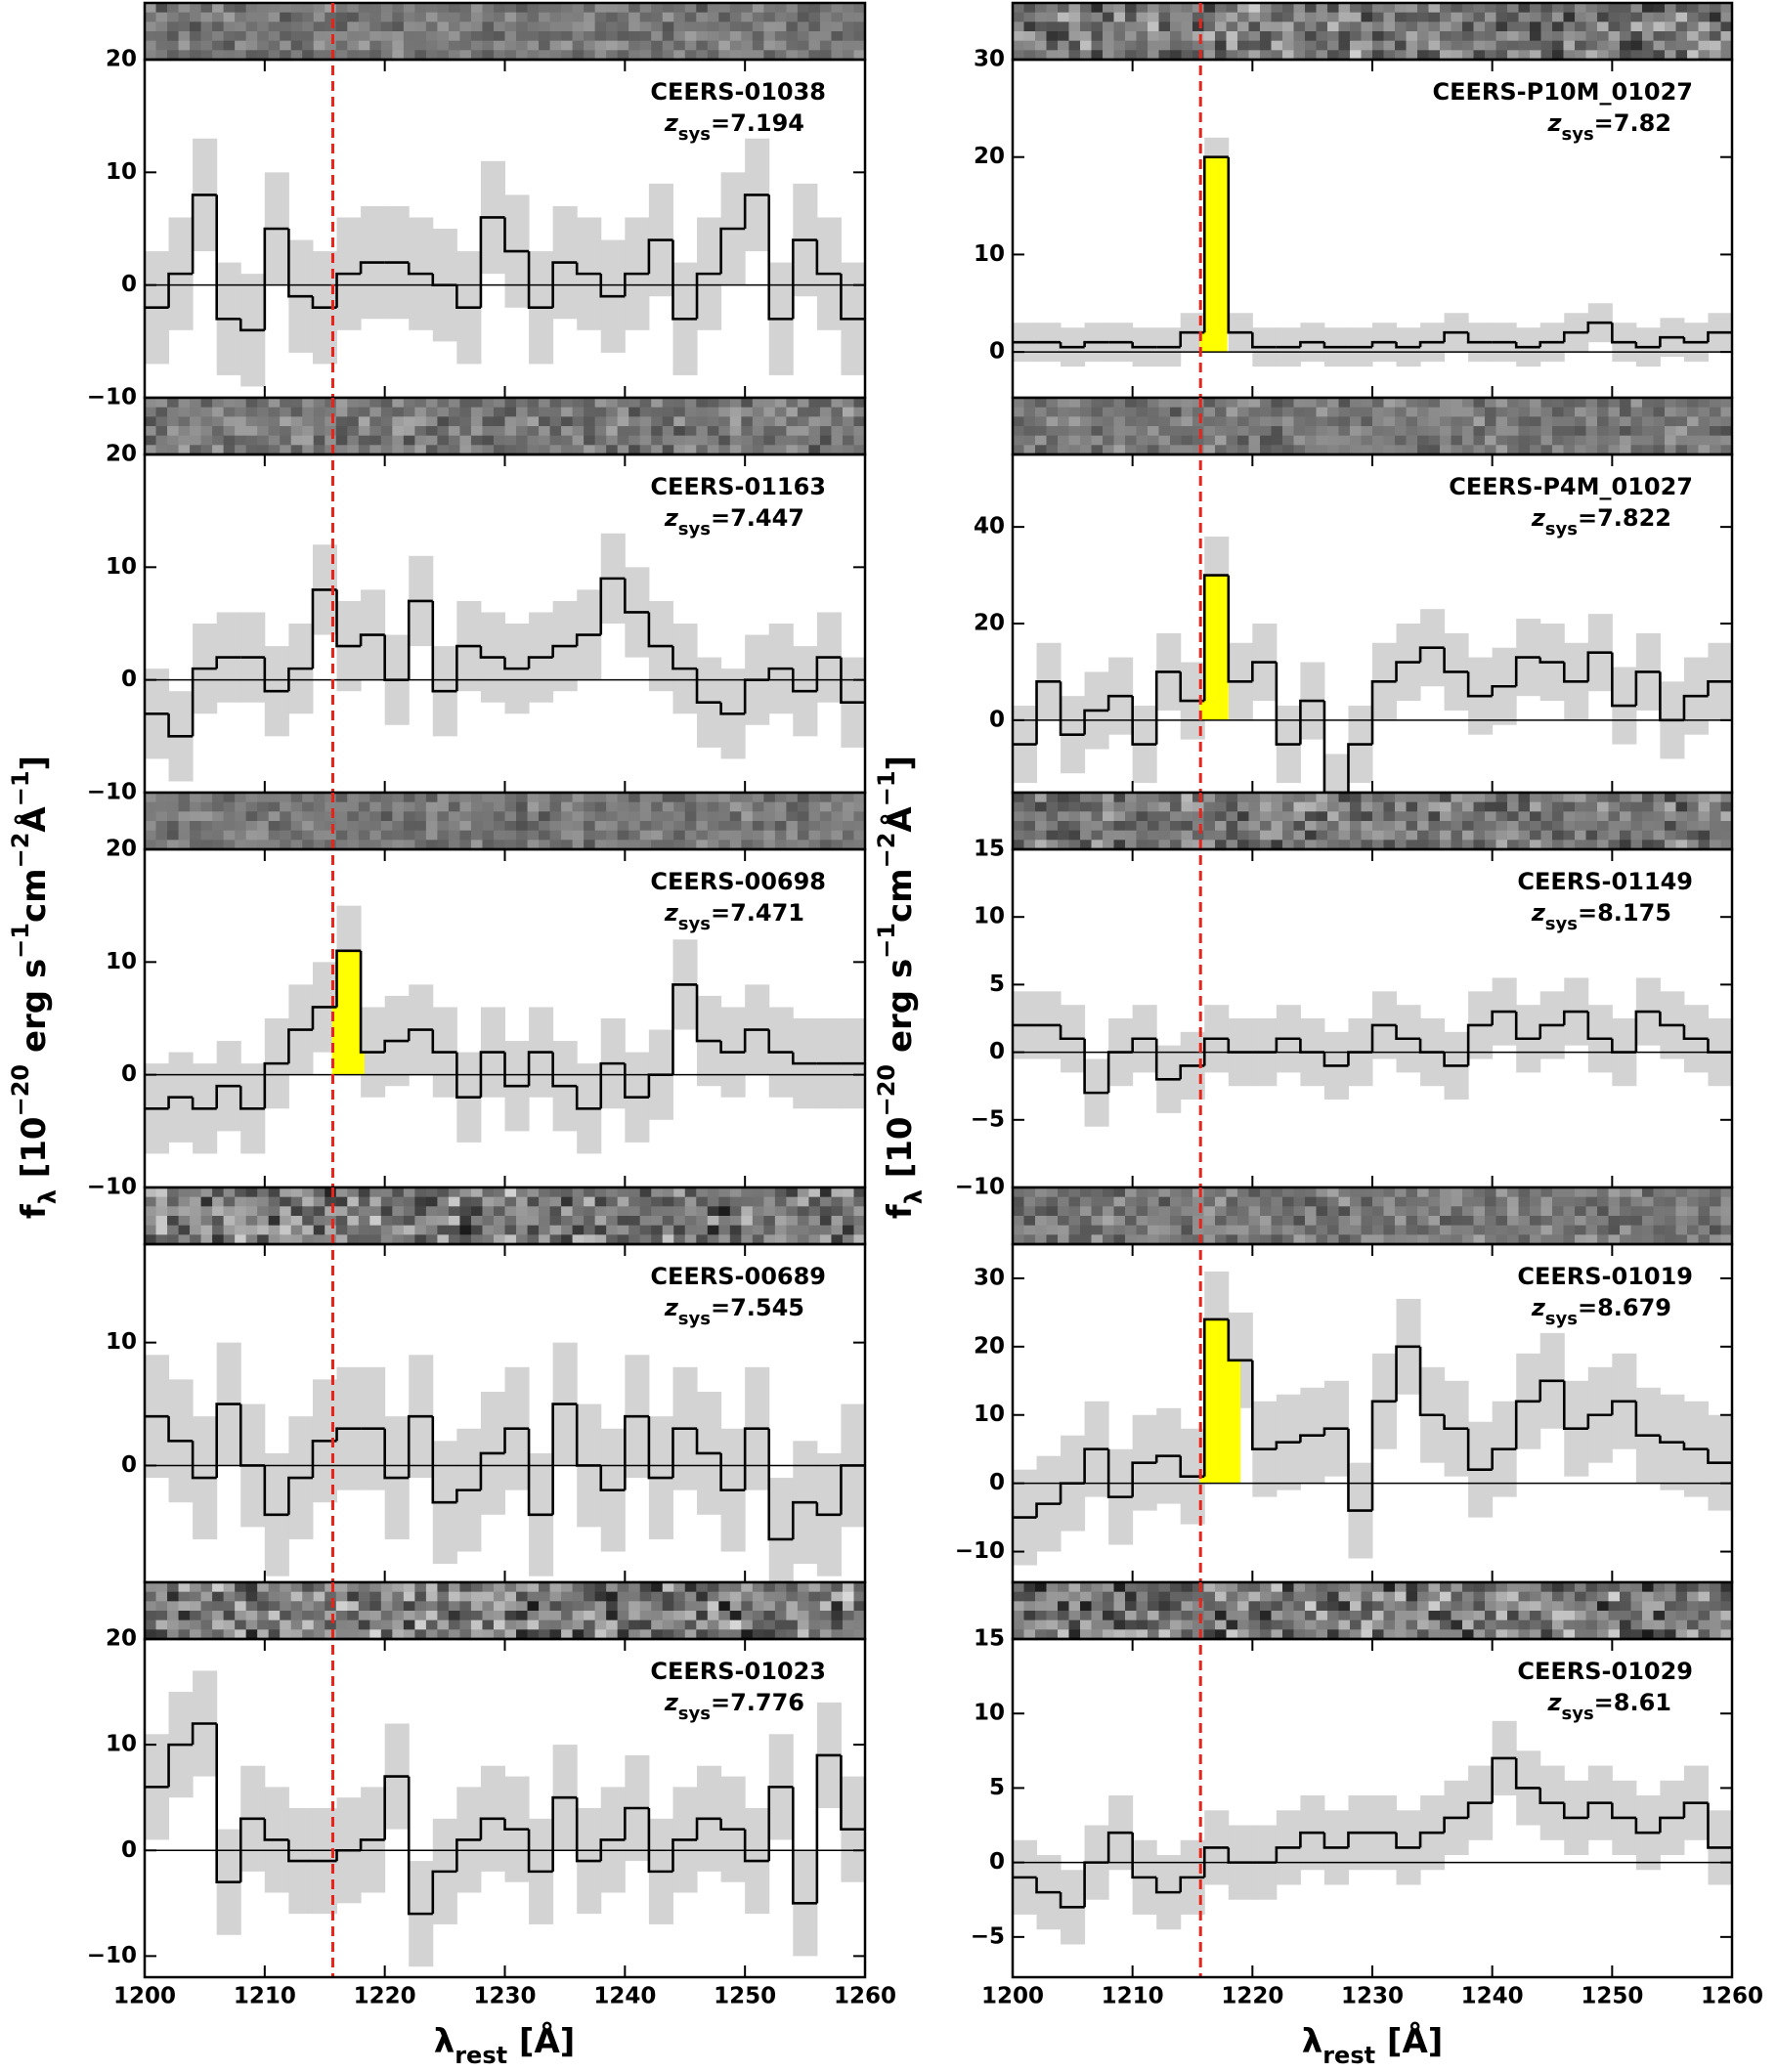  What do you see at coordinates (122, 172) in the screenshot?
I see `y-tick-label: 10` at bounding box center [122, 172].